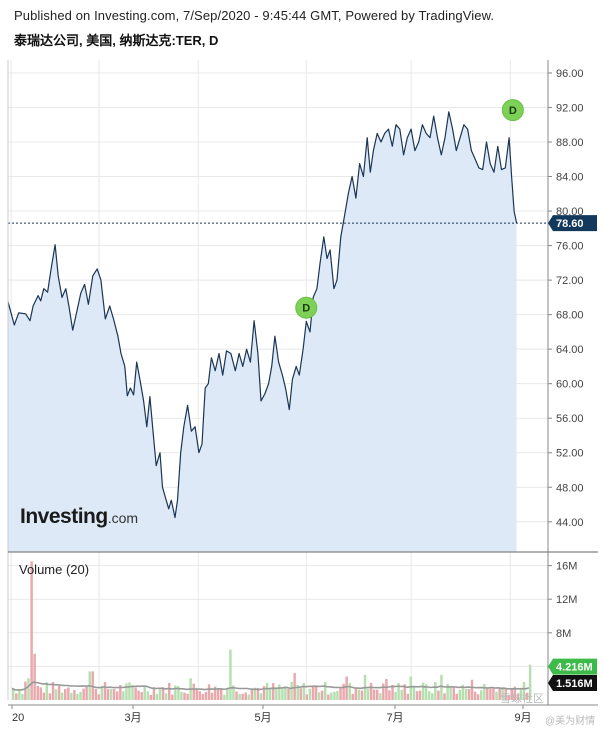 Image resolution: width=604 pixels, height=733 pixels. What do you see at coordinates (570, 281) in the screenshot?
I see `price-tick-label: 72.00` at bounding box center [570, 281].